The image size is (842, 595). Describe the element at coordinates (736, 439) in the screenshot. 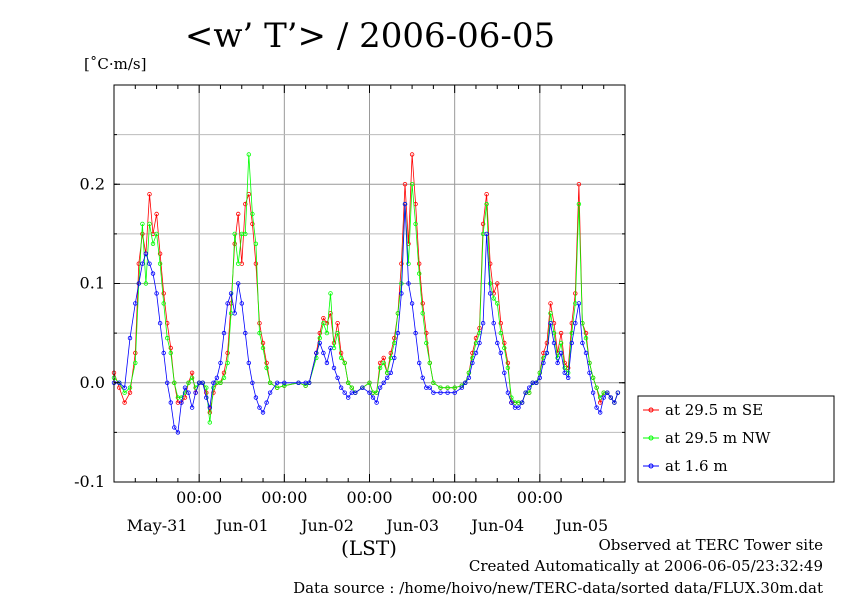

I see `legend: at 29.5 m SE at 29.5 m NW at 1.6 m` at that location.